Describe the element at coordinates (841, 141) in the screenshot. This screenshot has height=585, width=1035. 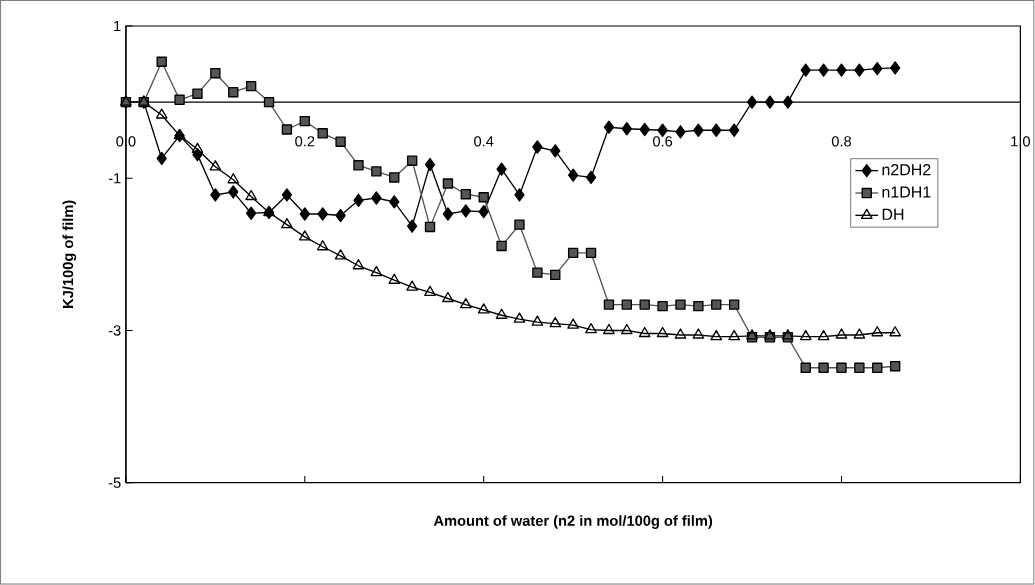
I see `x-tick-label: 0.8` at that location.